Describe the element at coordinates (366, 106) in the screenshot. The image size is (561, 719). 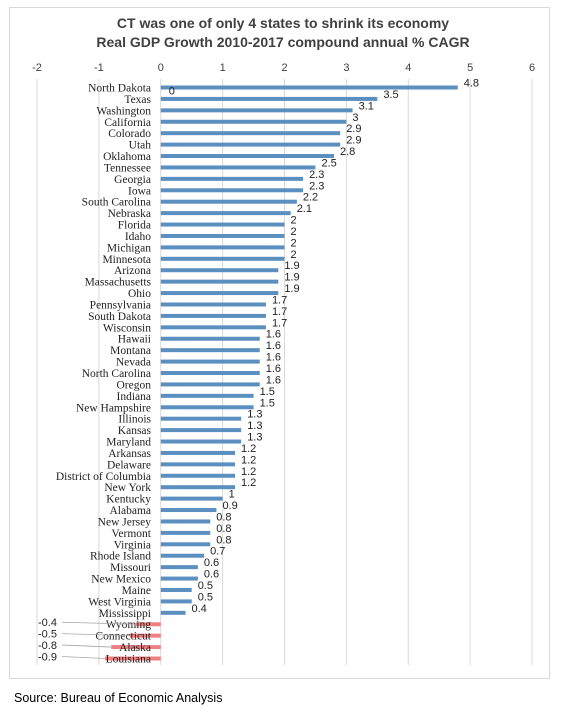
I see `value-label: 3.1` at that location.